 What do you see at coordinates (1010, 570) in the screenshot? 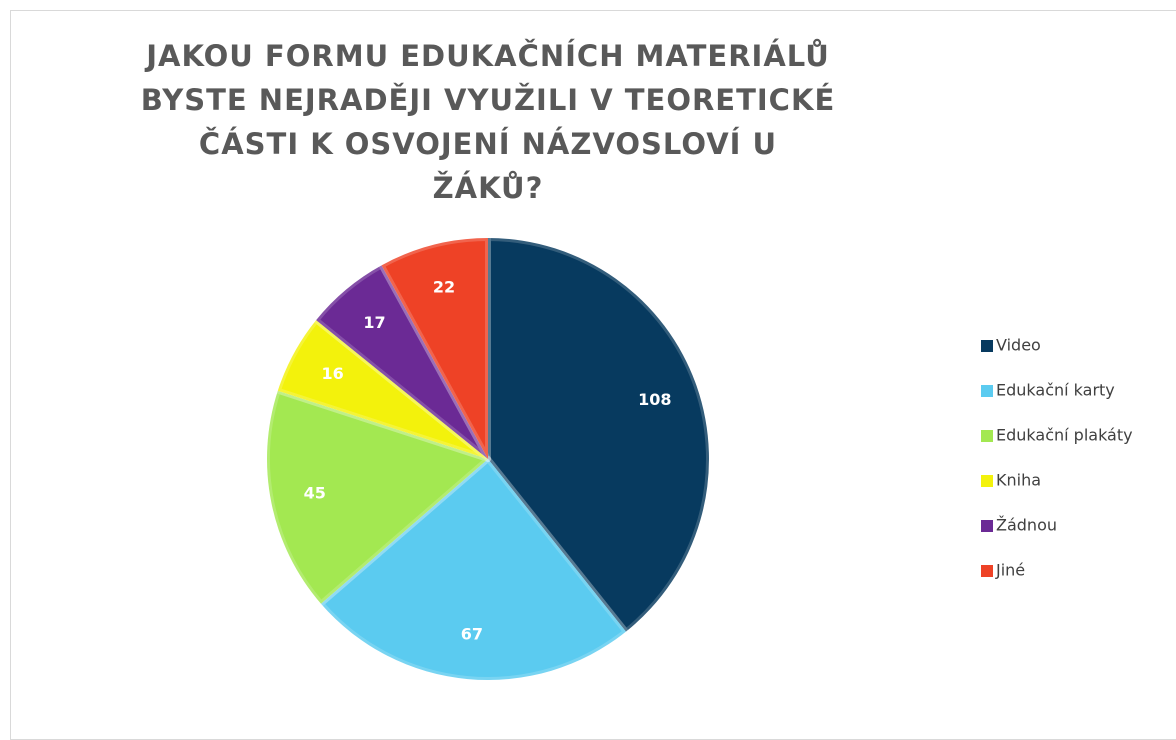
I see `legend-label: Jiné` at bounding box center [1010, 570].